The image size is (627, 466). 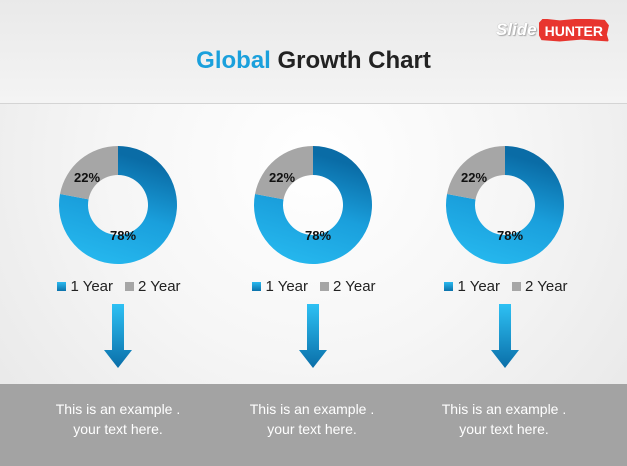 What do you see at coordinates (314, 286) in the screenshot?
I see `legend-chart-2: 1 Year 2 Year` at bounding box center [314, 286].